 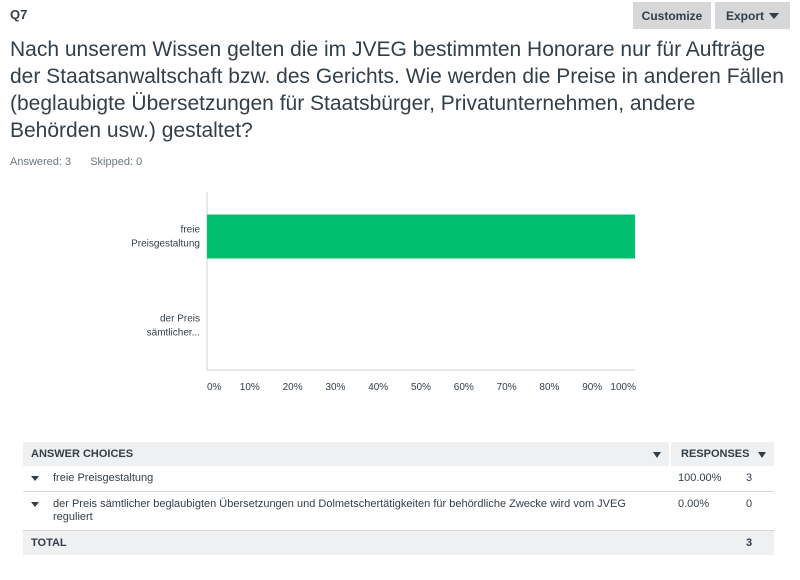 I want to click on choice-cell: freie Preisgestaltung, so click(x=346, y=479).